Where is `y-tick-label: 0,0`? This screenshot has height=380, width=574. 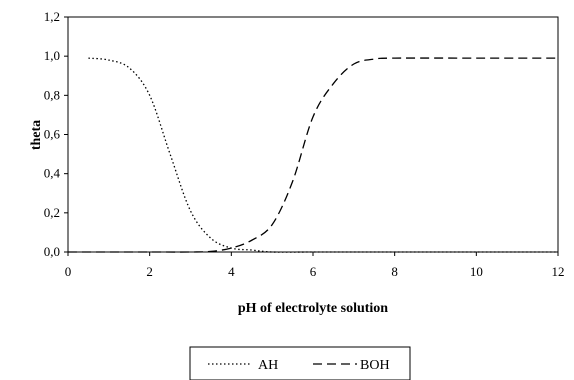
y-tick-label: 0,0 is located at coordinates (52, 251).